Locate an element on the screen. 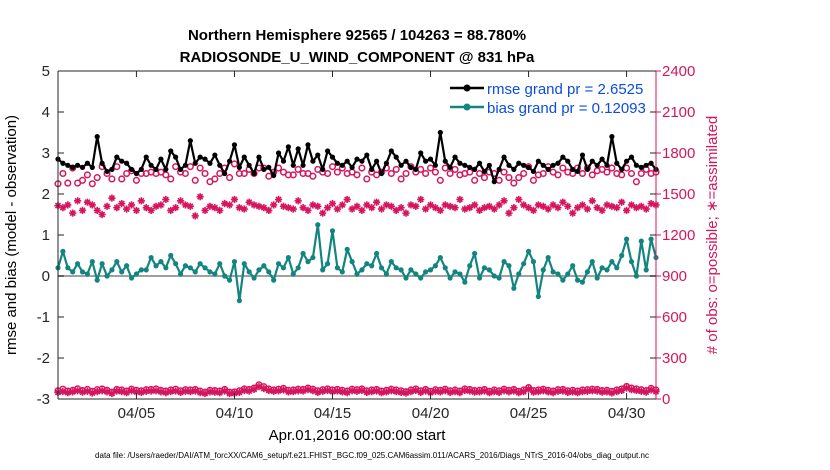 This screenshot has width=830, height=470. series-obs-assimilated is located at coordinates (357, 206).